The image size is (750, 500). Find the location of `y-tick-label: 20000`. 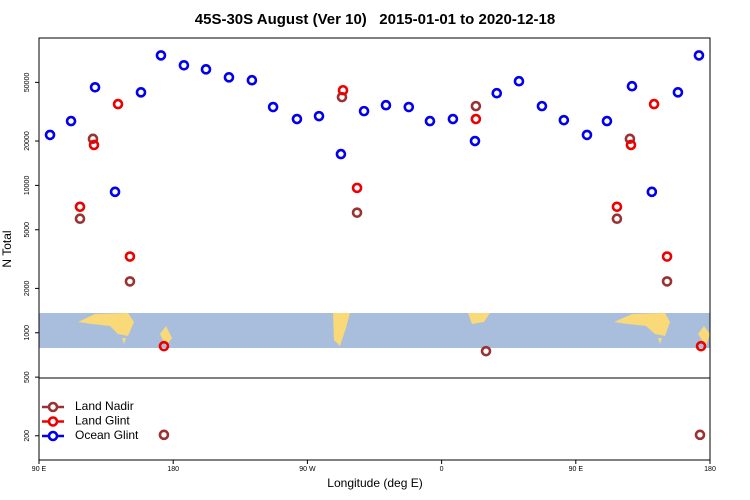

y-tick-label: 20000 is located at coordinates (27, 141).